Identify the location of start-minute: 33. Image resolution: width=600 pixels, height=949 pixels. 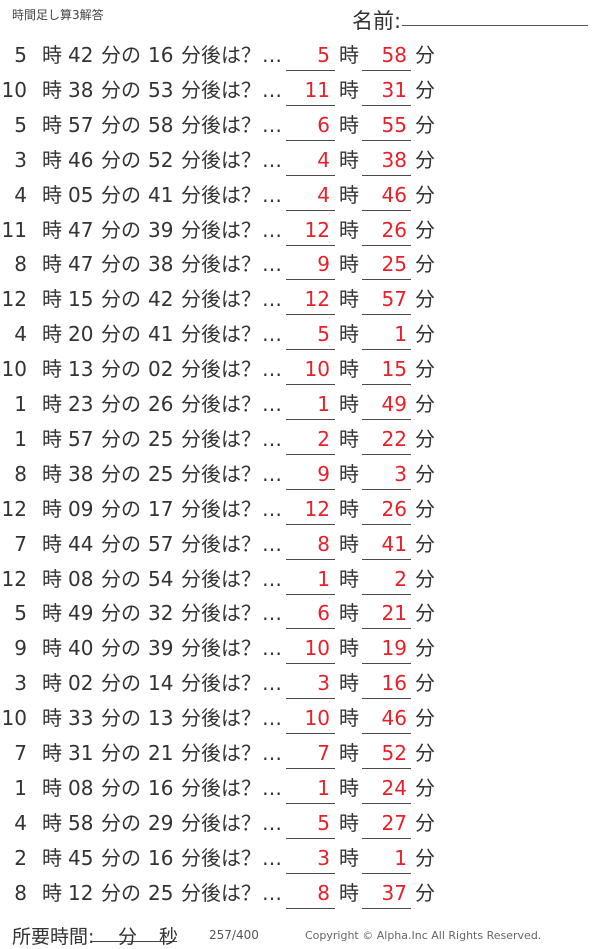
(81, 718).